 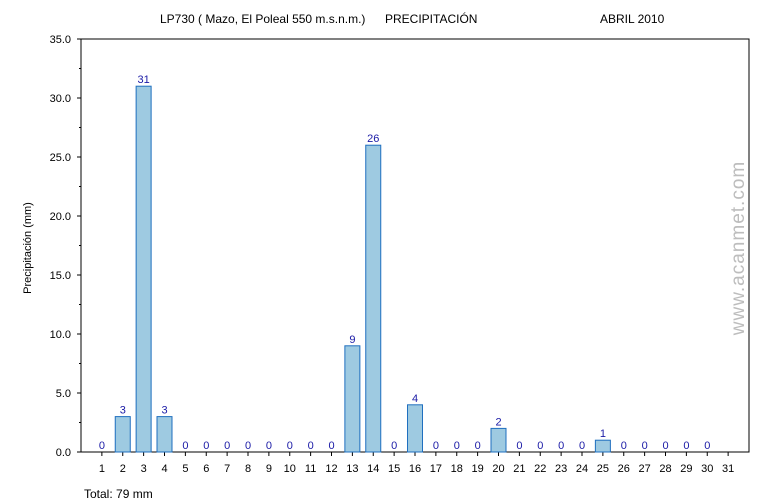 I want to click on value-label-day-25: 1, so click(x=603, y=434).